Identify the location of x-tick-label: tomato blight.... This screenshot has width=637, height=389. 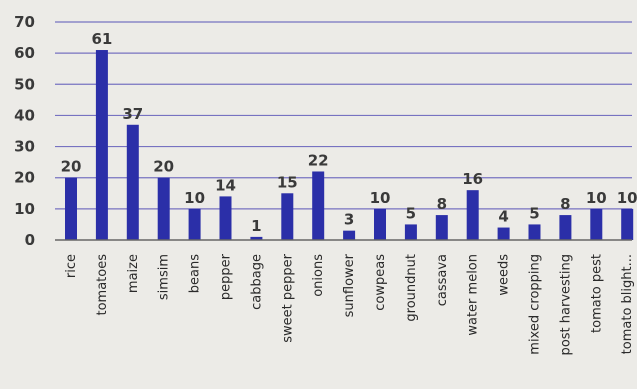
(627, 304).